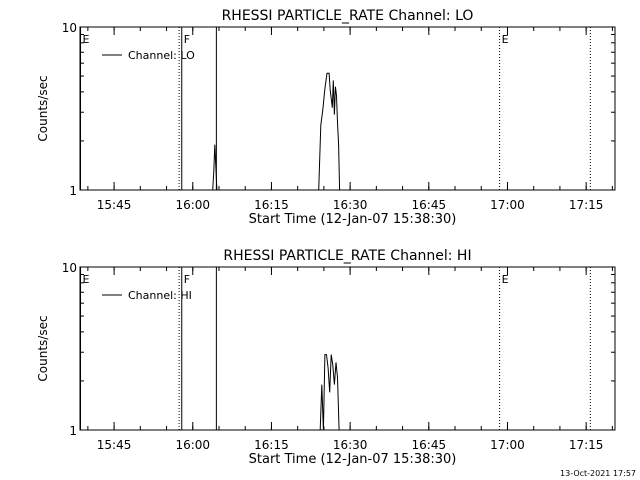  I want to click on chart-title: RHESSI PARTICLE_RATE Channel: HI, so click(347, 256).